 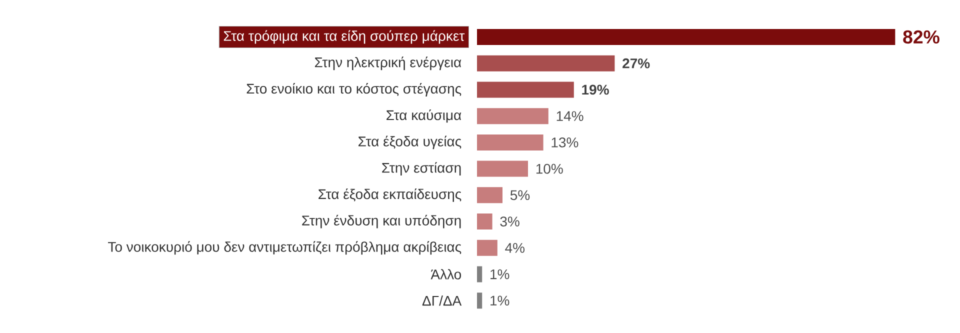 I want to click on data-label: 82%, so click(x=921, y=37).